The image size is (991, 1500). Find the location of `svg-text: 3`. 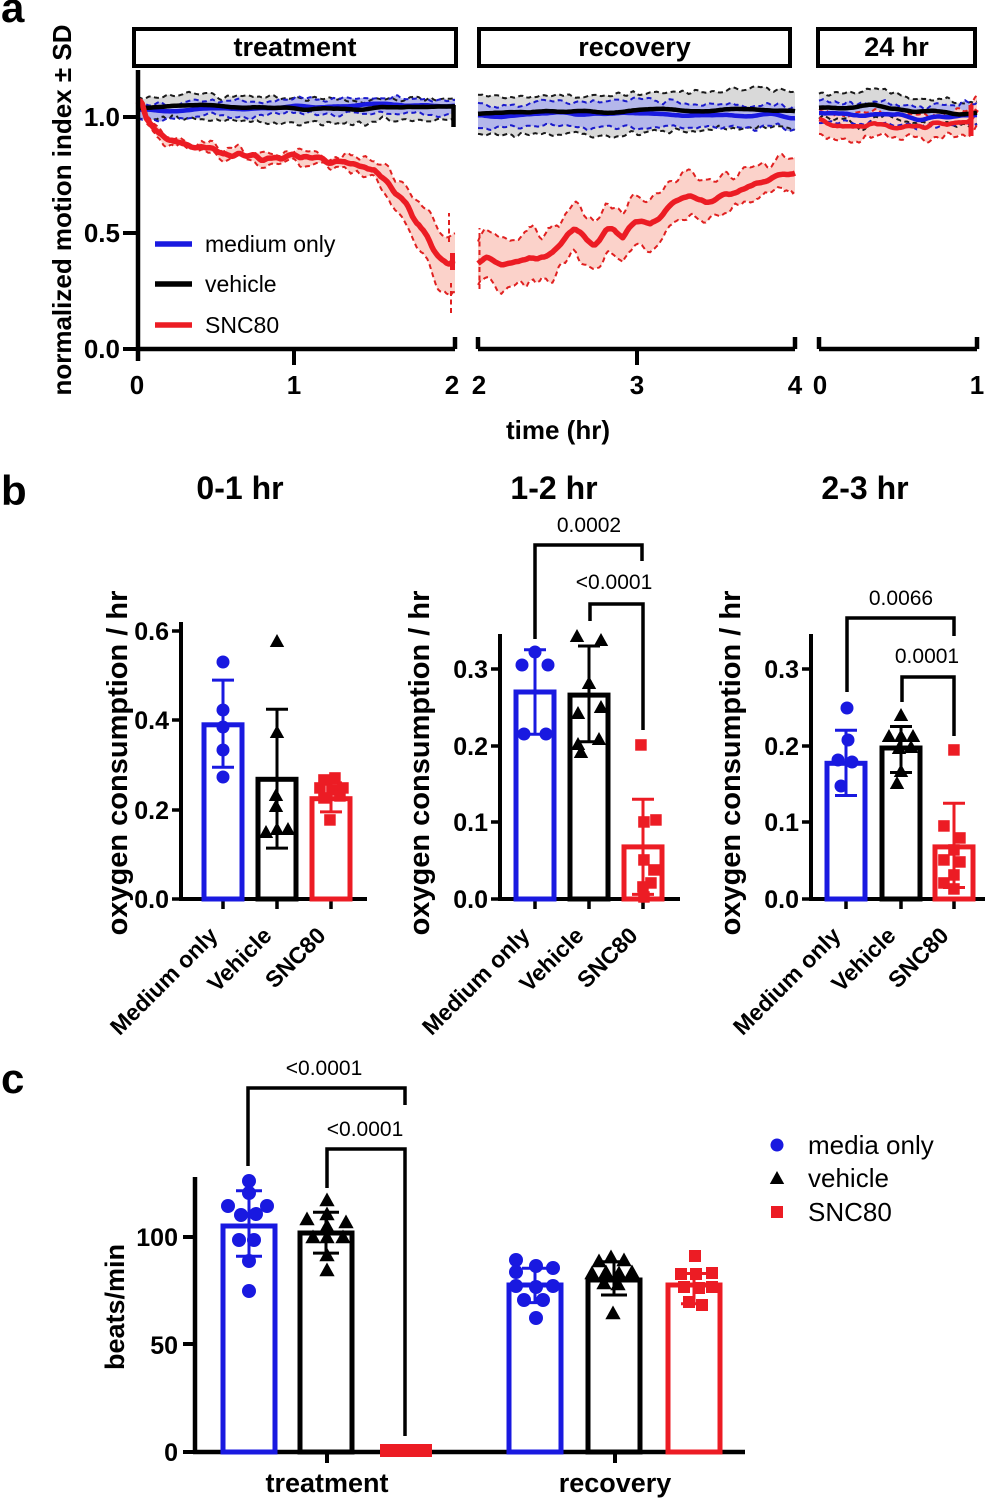

svg-text: 3 is located at coordinates (637, 385).